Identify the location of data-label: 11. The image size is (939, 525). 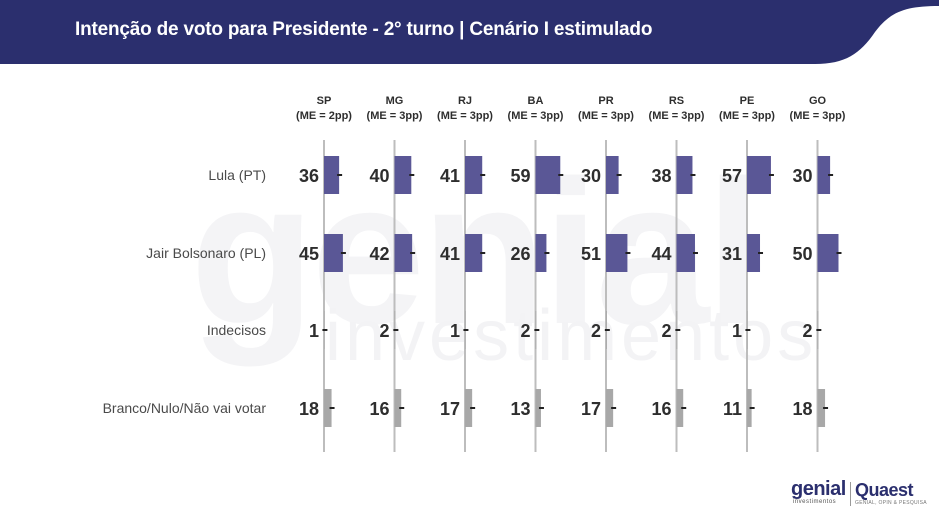
(732, 409).